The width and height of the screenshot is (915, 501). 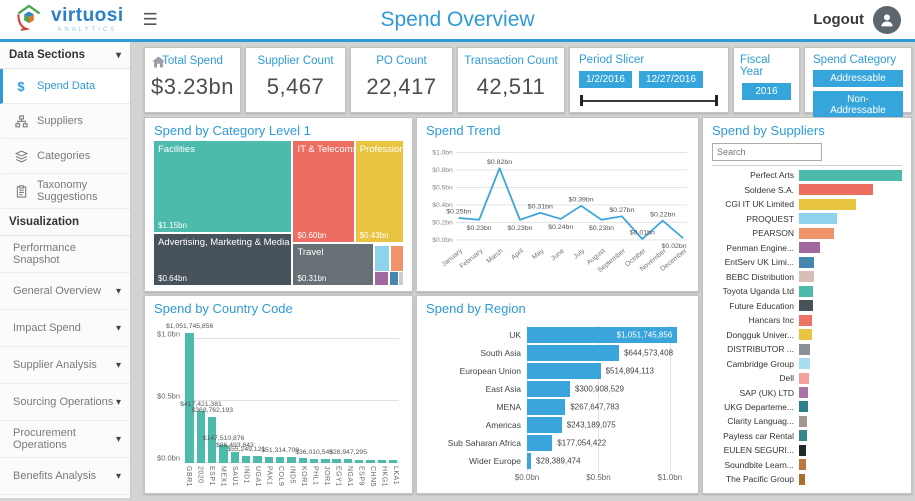 What do you see at coordinates (359, 461) in the screenshot?
I see `country-bar-esp9` at bounding box center [359, 461].